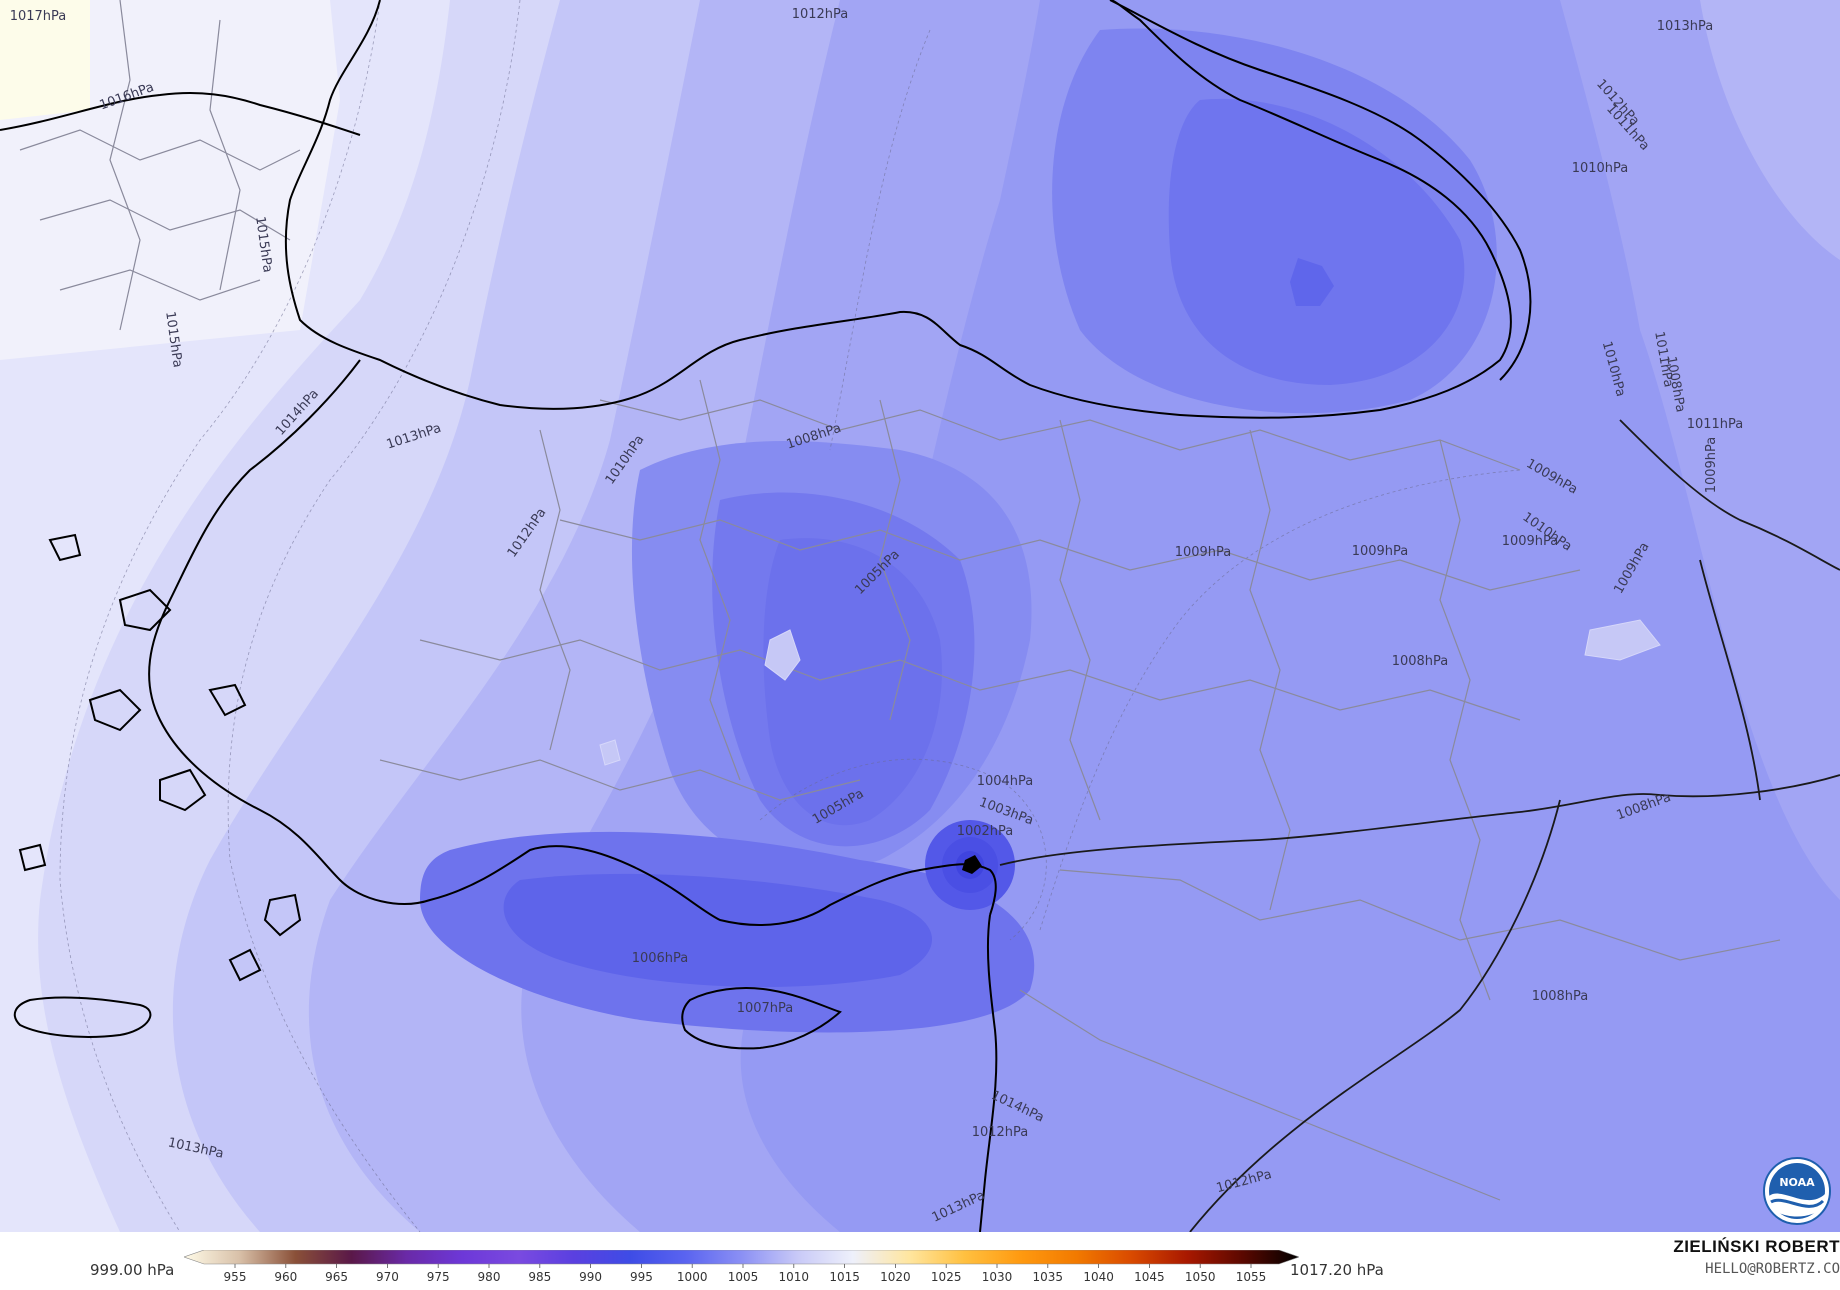  What do you see at coordinates (765, 1008) in the screenshot?
I see `isobar-label: 1007hPa` at bounding box center [765, 1008].